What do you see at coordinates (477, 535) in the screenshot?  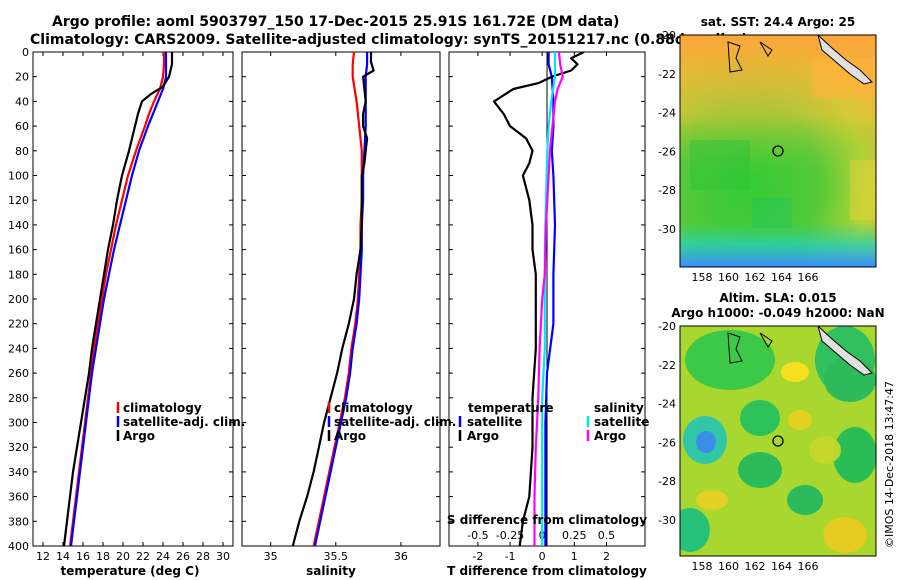 I see `s-tick-label: -0.5` at bounding box center [477, 535].